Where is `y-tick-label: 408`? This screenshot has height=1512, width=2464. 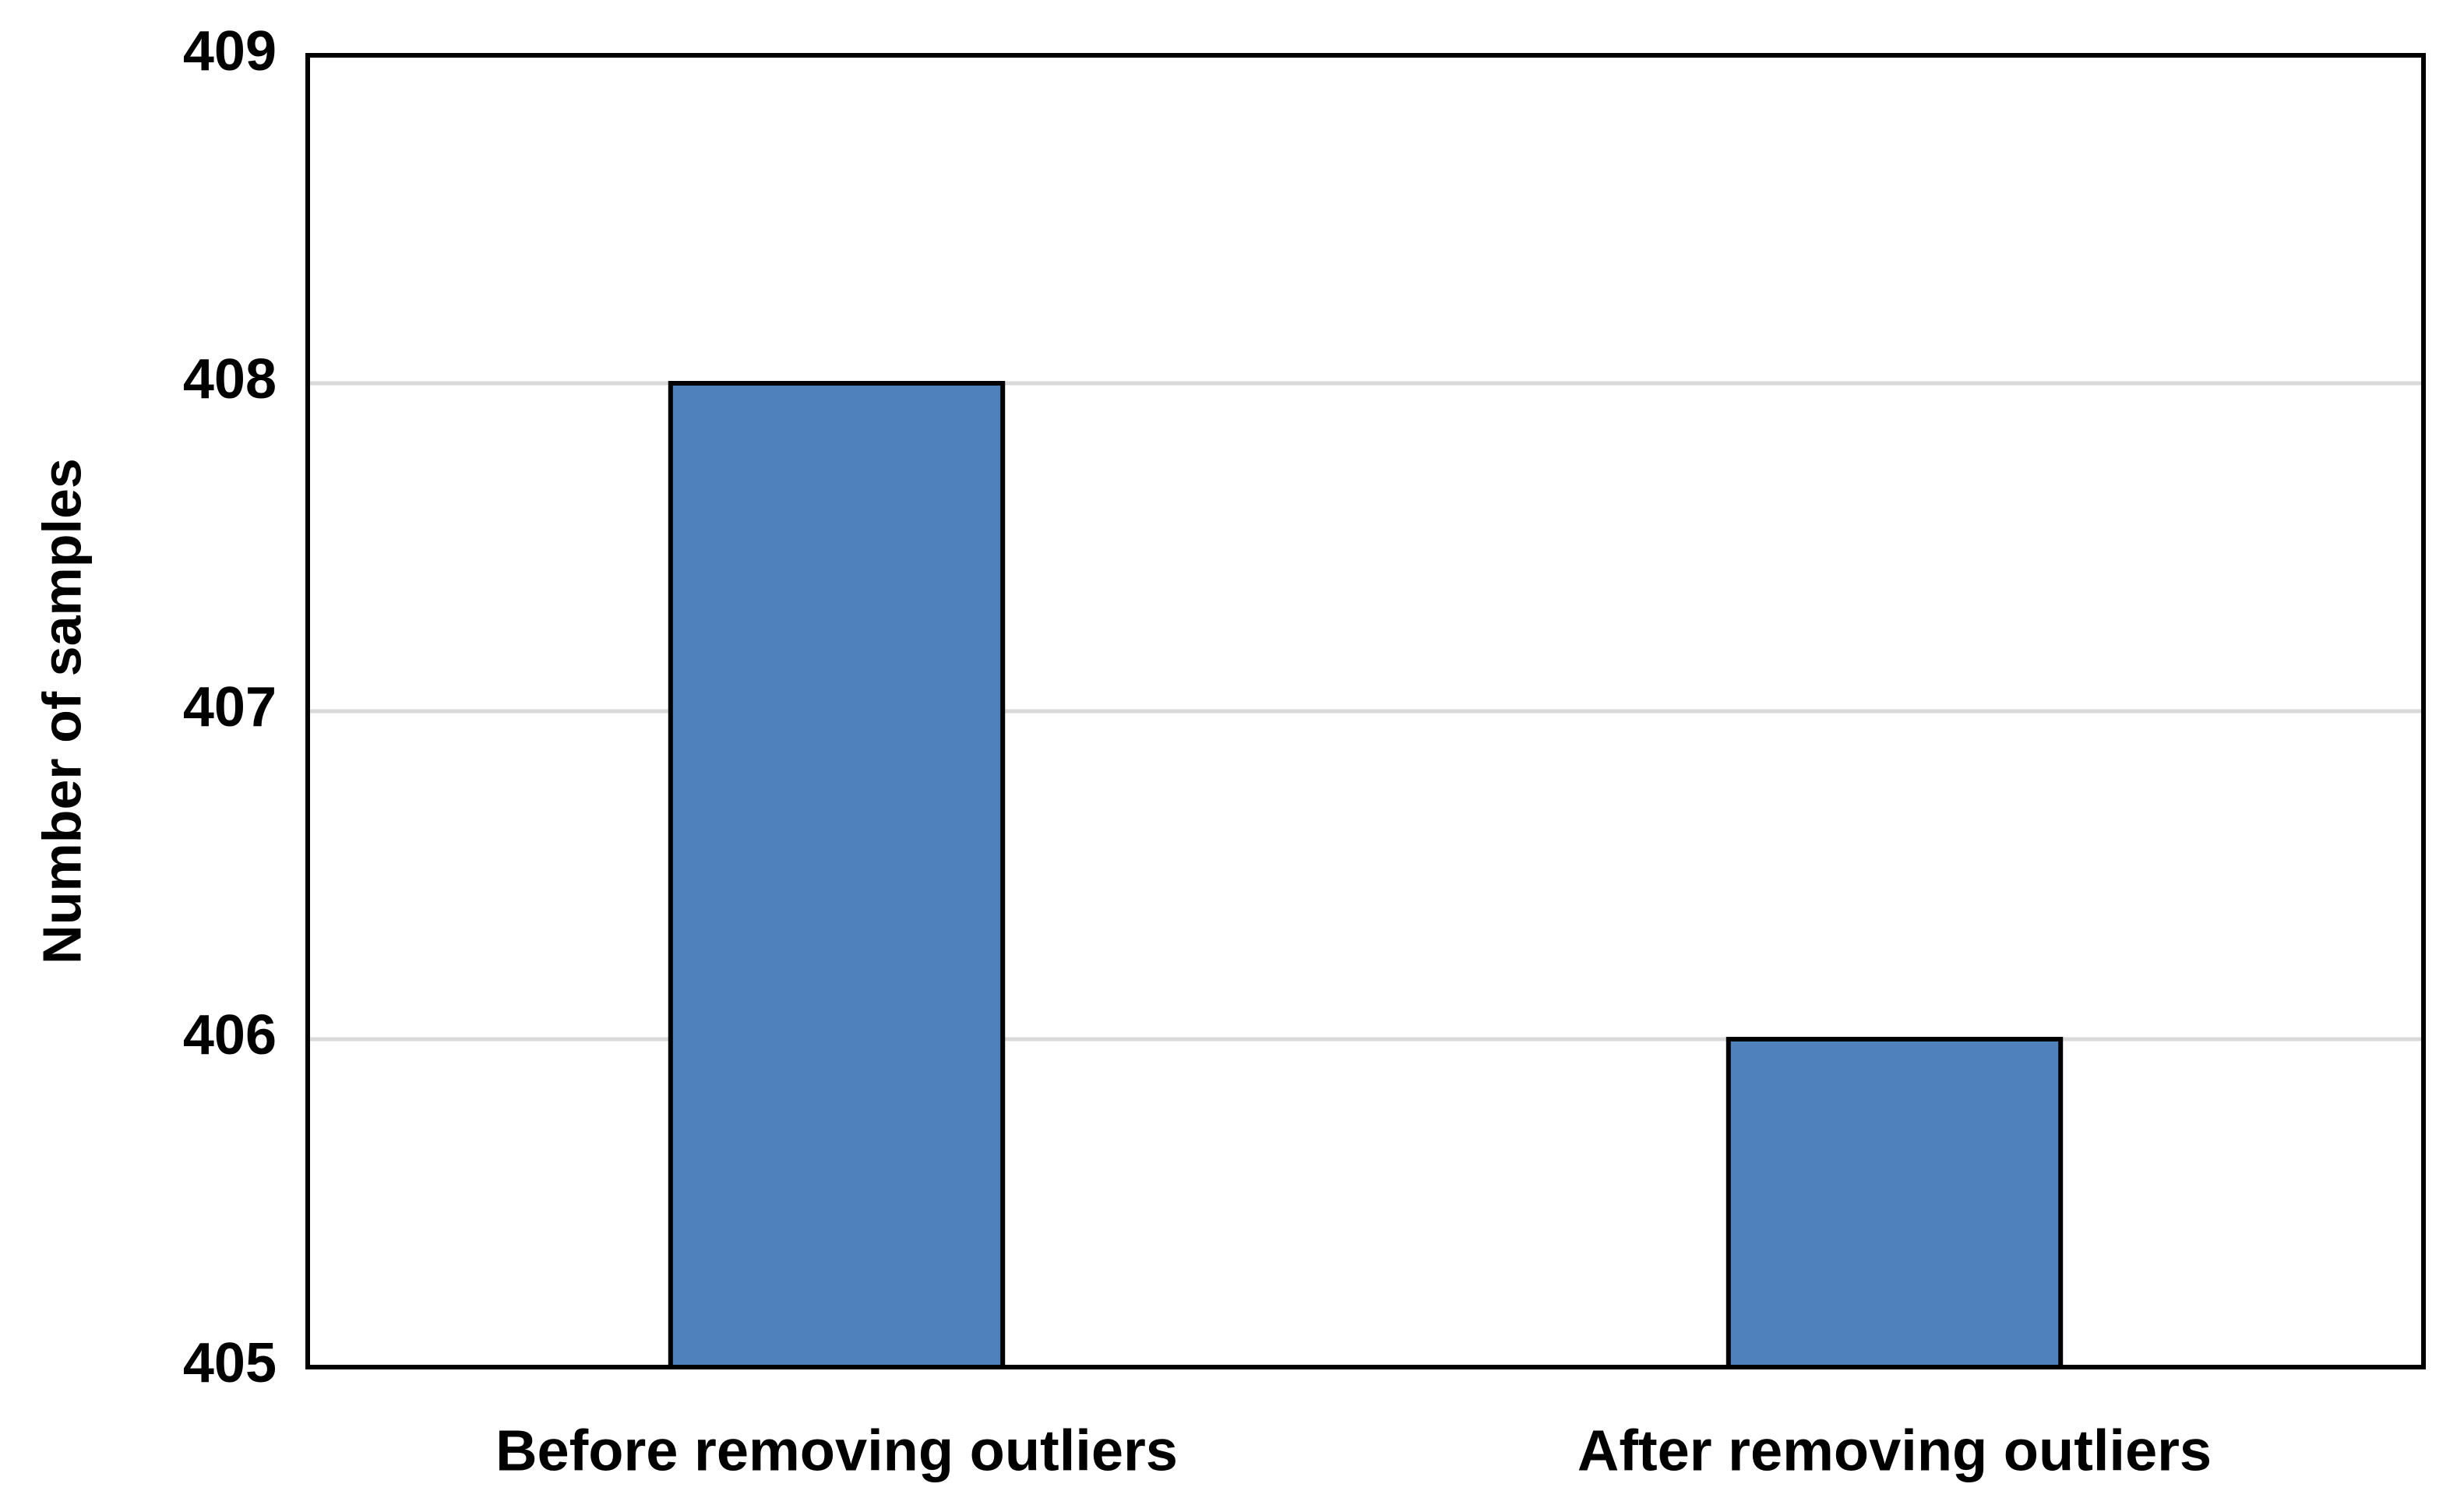
y-tick-label: 408 is located at coordinates (230, 380).